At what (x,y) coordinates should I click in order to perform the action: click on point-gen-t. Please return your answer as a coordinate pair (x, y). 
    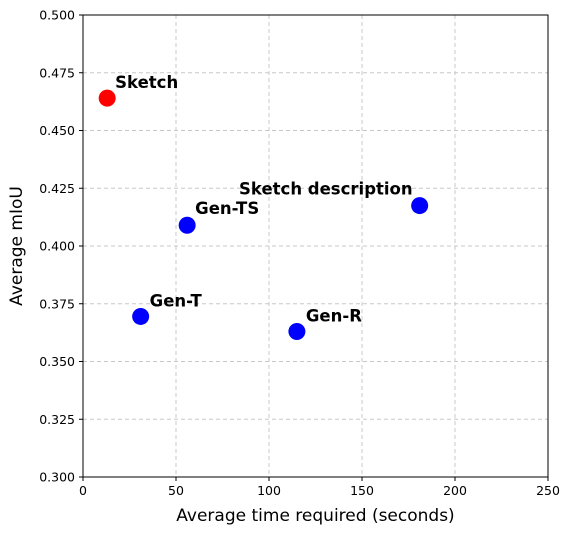
    Looking at the image, I should click on (141, 316).